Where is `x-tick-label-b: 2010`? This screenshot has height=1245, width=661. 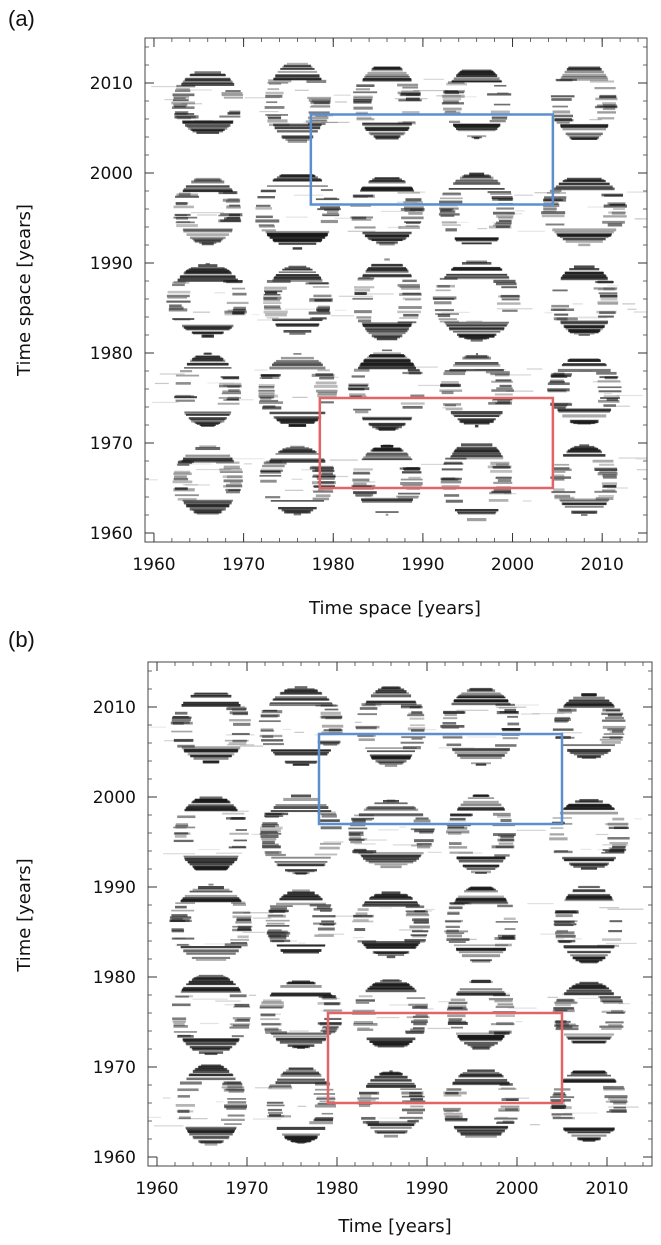 x-tick-label-b: 2010 is located at coordinates (606, 1189).